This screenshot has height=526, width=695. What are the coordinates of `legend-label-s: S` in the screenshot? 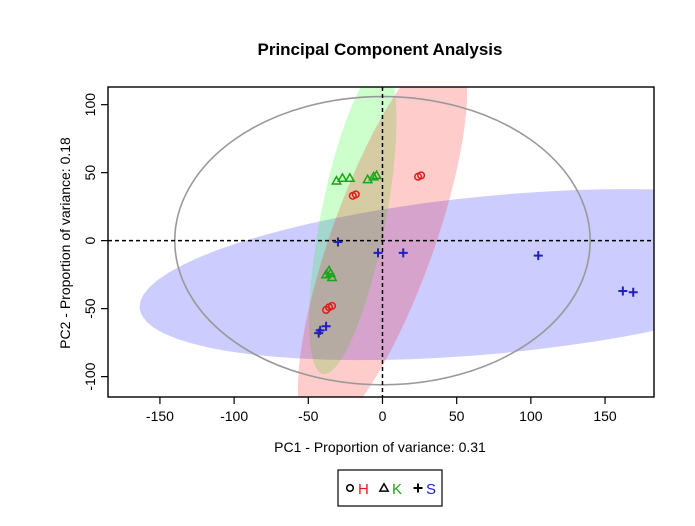 It's located at (431, 489).